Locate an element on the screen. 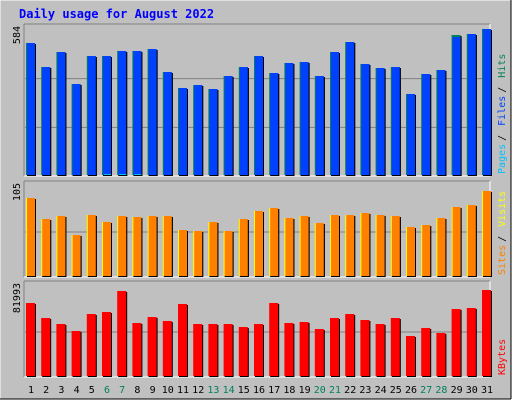  x-axis-day-label: 21 is located at coordinates (335, 390).